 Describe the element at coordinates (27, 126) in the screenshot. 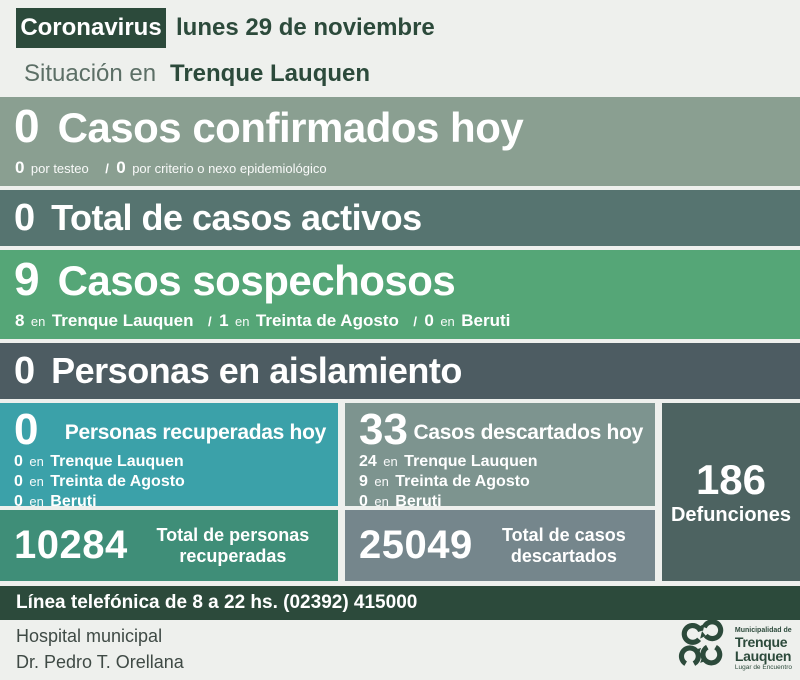

I see `confirmed-value: 0` at that location.